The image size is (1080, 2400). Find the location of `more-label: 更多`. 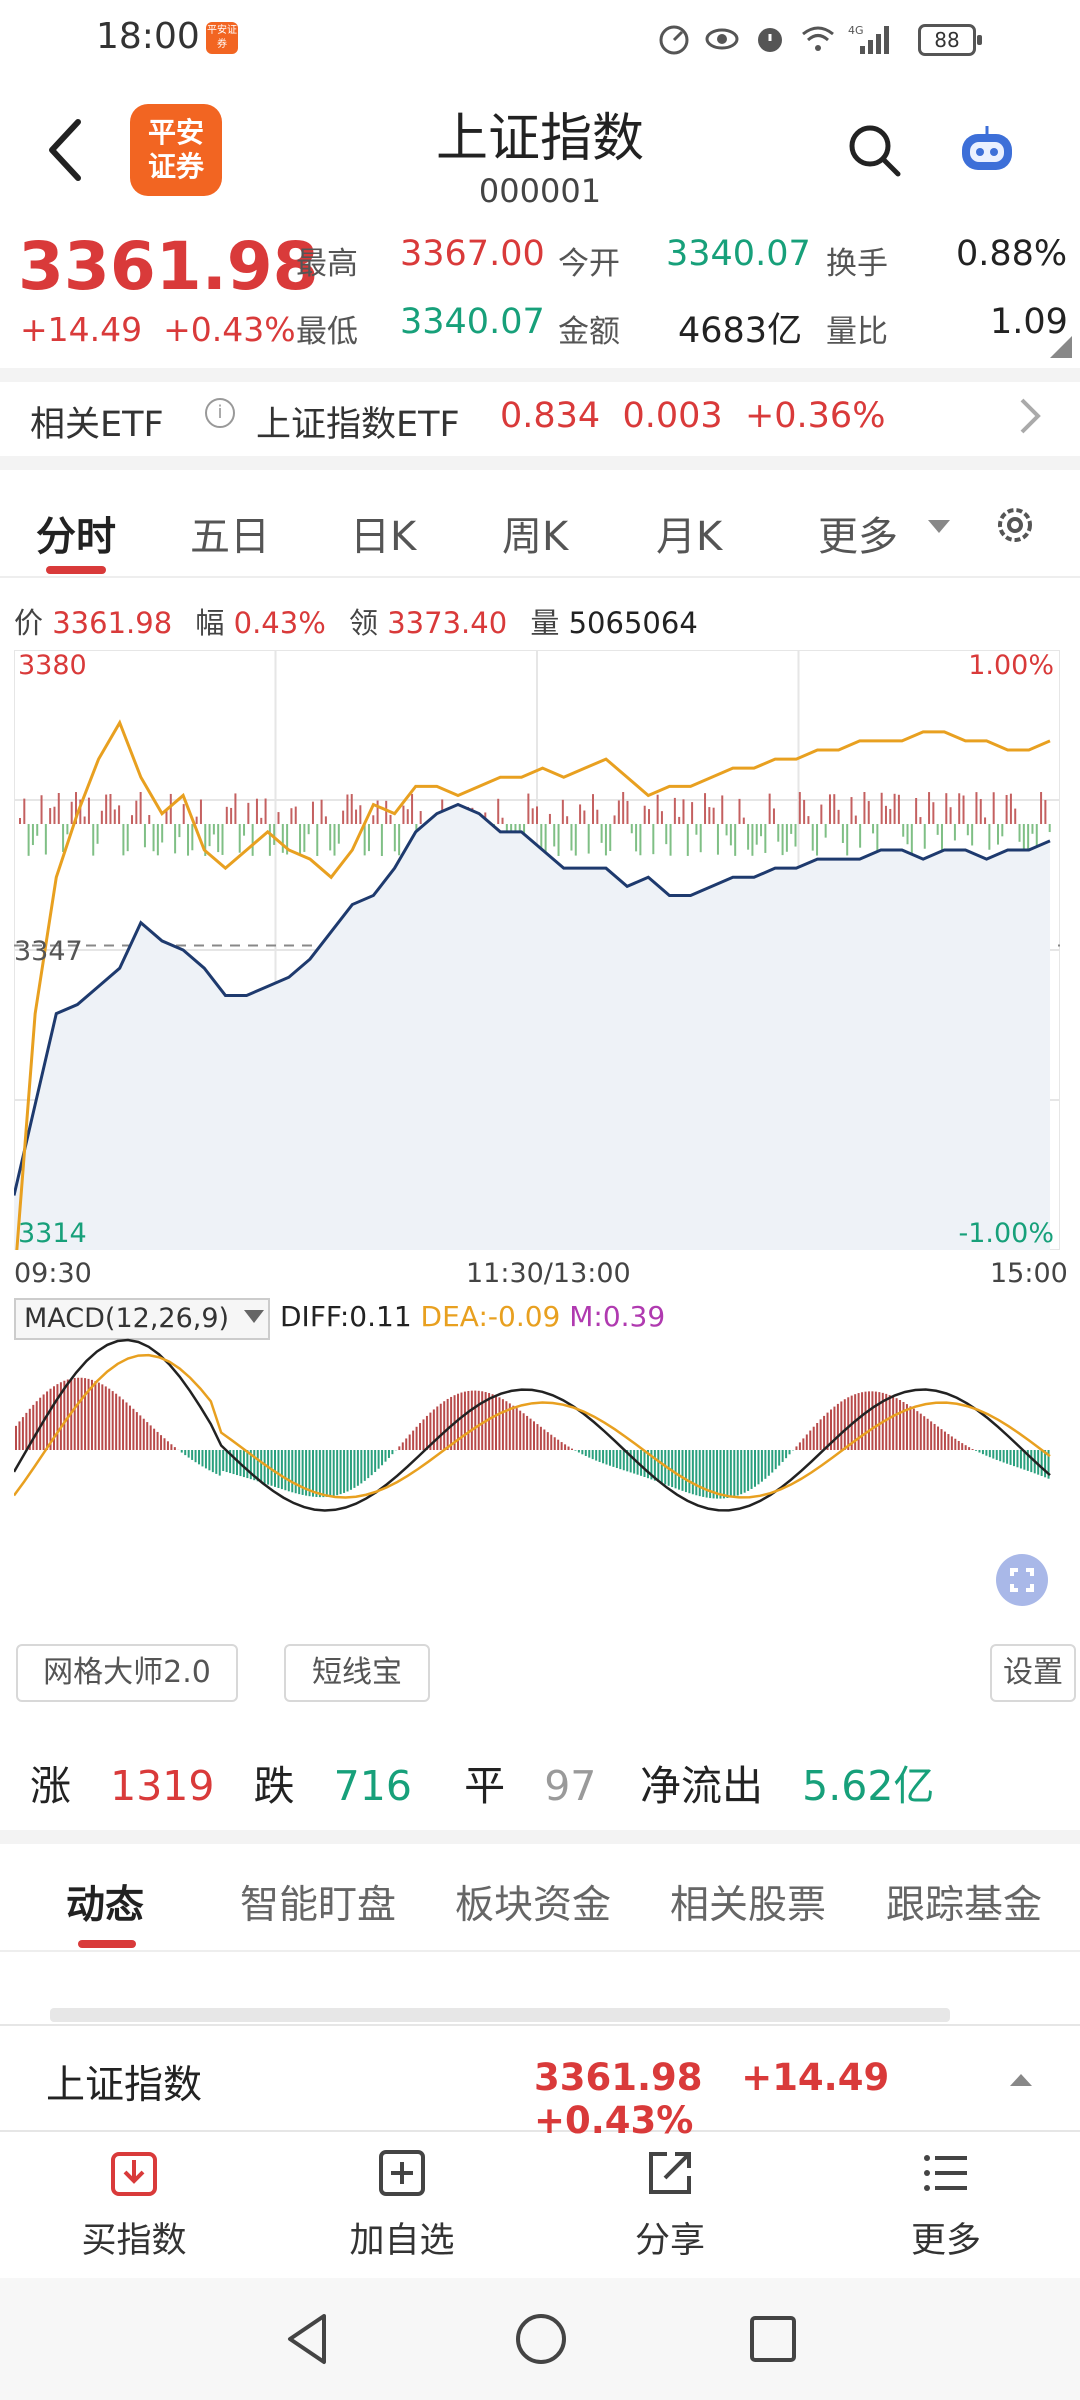

more-label: 更多 is located at coordinates (945, 2241).